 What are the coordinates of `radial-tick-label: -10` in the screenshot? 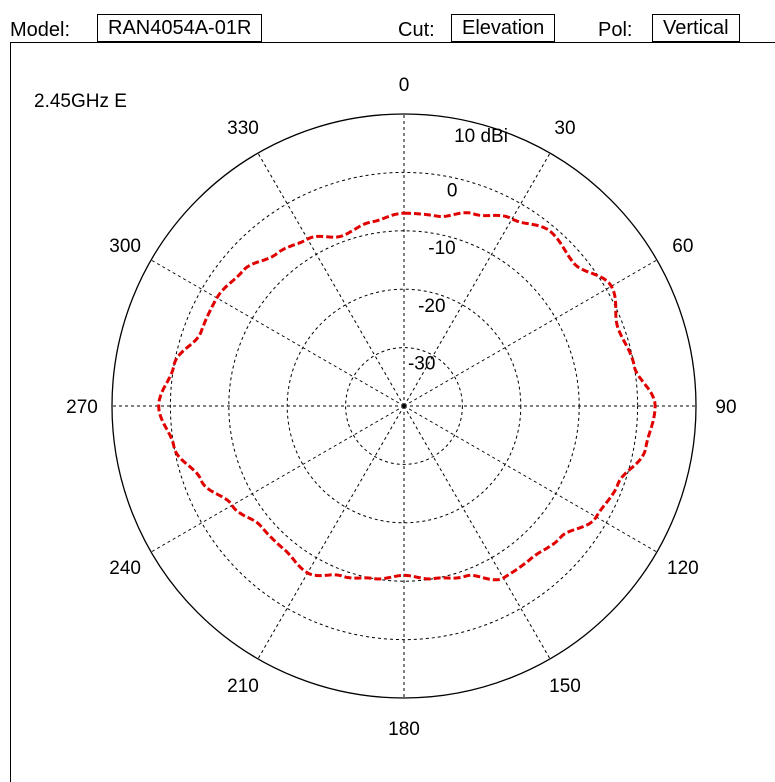 It's located at (441, 248).